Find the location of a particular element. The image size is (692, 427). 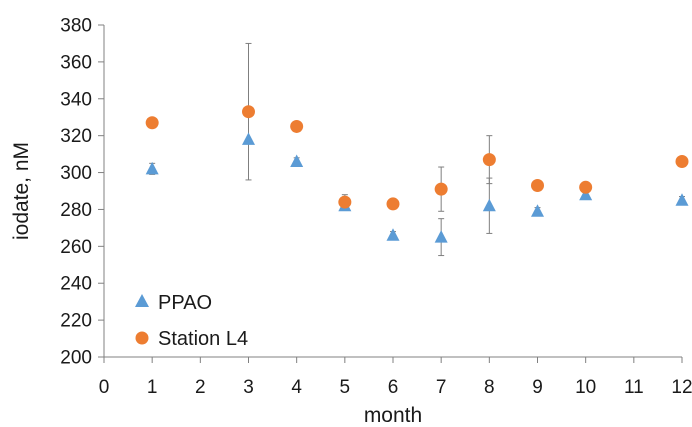

x-tick-label: 3 is located at coordinates (248, 387).